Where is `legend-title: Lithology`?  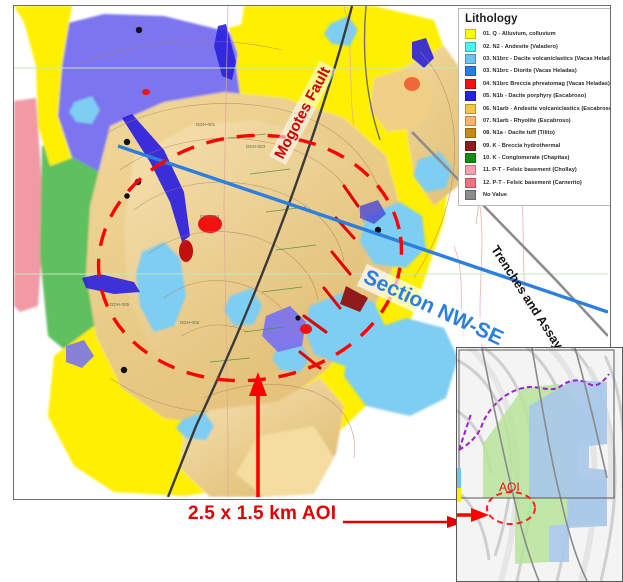
legend-title: Lithology is located at coordinates (491, 19).